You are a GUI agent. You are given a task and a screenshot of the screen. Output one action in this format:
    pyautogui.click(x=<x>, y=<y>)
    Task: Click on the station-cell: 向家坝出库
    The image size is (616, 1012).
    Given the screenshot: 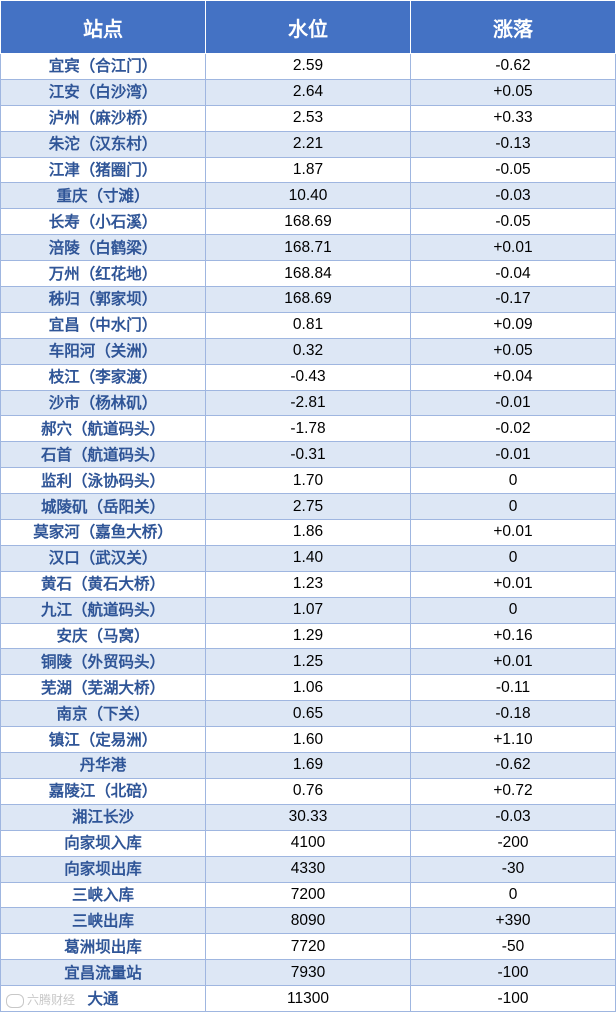 What is the action you would take?
    pyautogui.click(x=103, y=869)
    